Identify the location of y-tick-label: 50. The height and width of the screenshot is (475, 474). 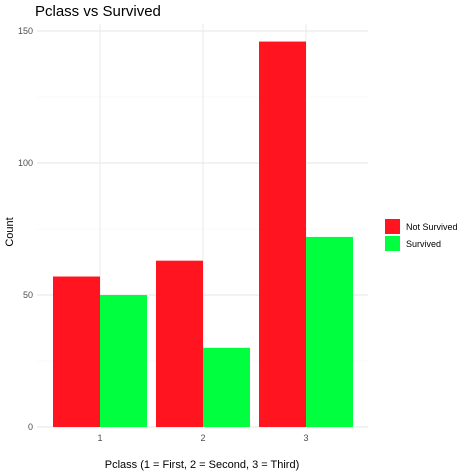
(28, 295).